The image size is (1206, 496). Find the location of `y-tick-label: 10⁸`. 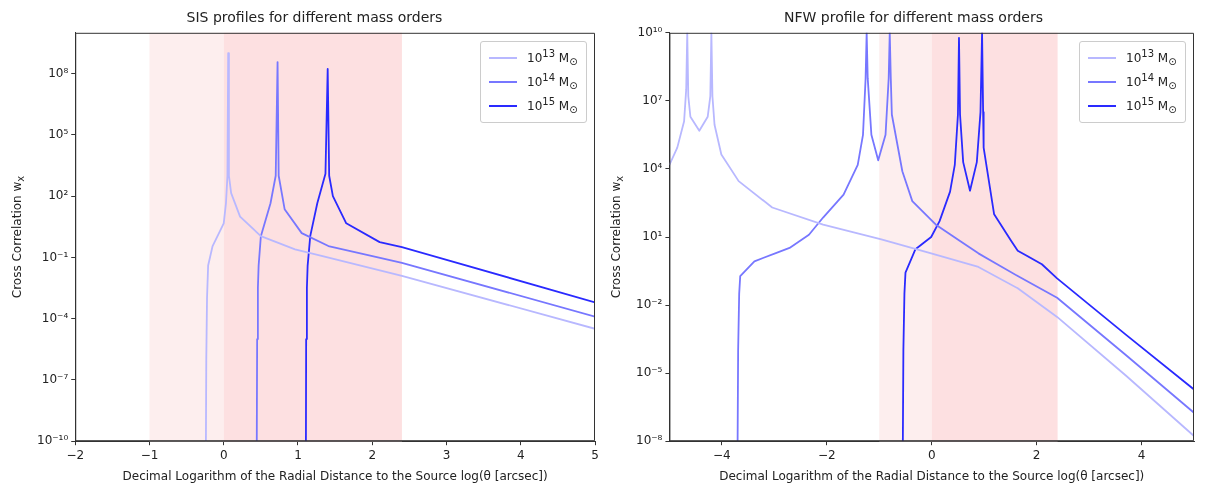

y-tick-label: 10⁸ is located at coordinates (58, 72).